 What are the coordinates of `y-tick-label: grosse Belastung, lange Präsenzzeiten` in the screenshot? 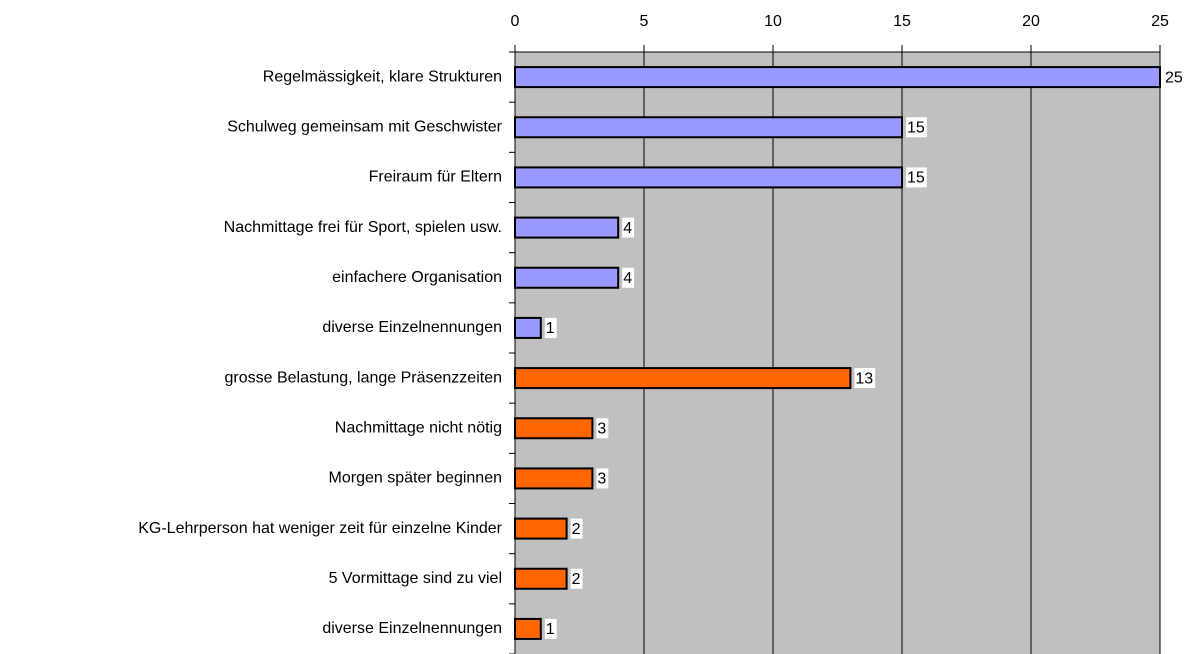 It's located at (363, 377).